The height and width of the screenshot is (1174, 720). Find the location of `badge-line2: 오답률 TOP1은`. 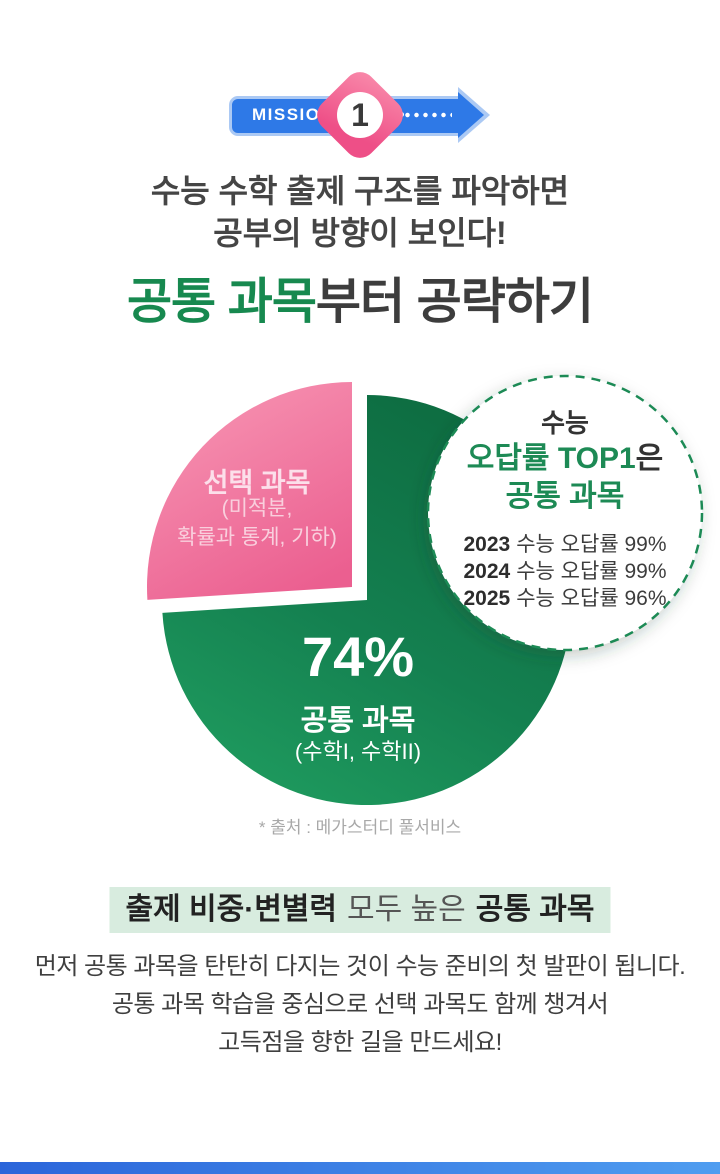

badge-line2: 오답률 TOP1은 is located at coordinates (565, 459).